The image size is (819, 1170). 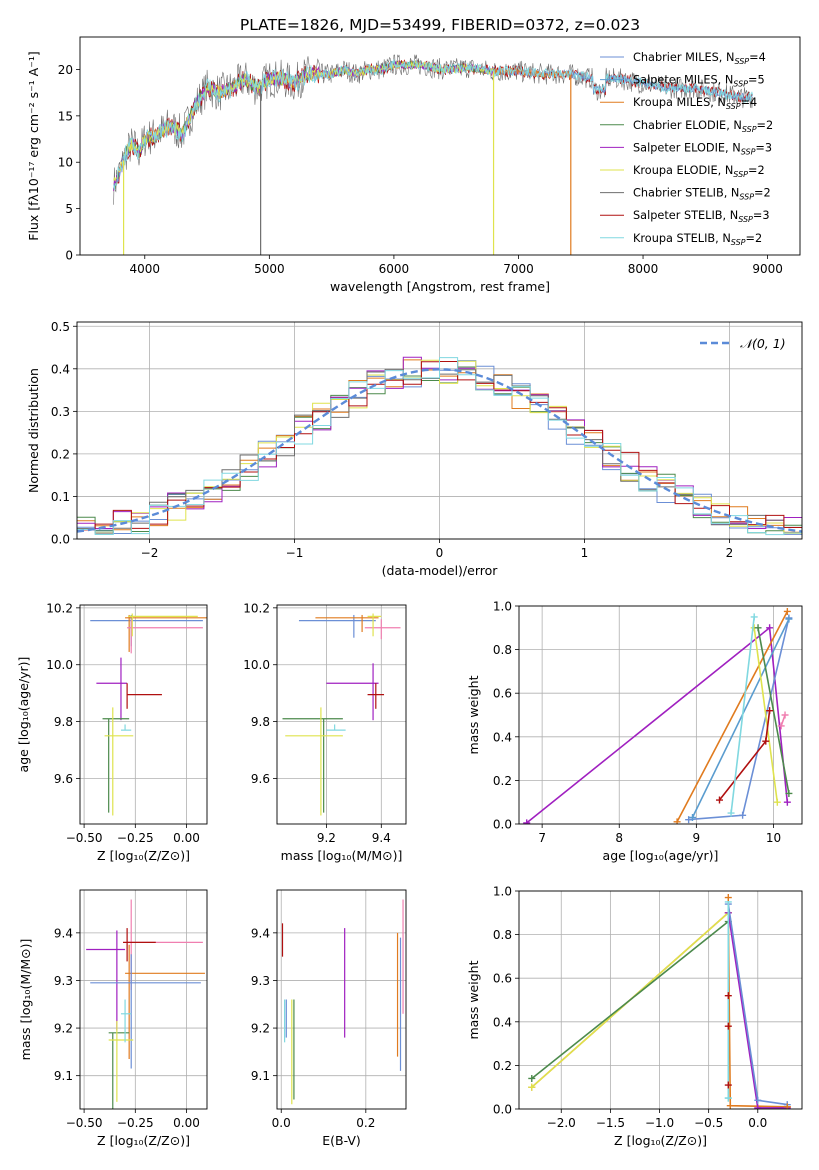 I want to click on x-tick-label: 7000, so click(x=518, y=269).